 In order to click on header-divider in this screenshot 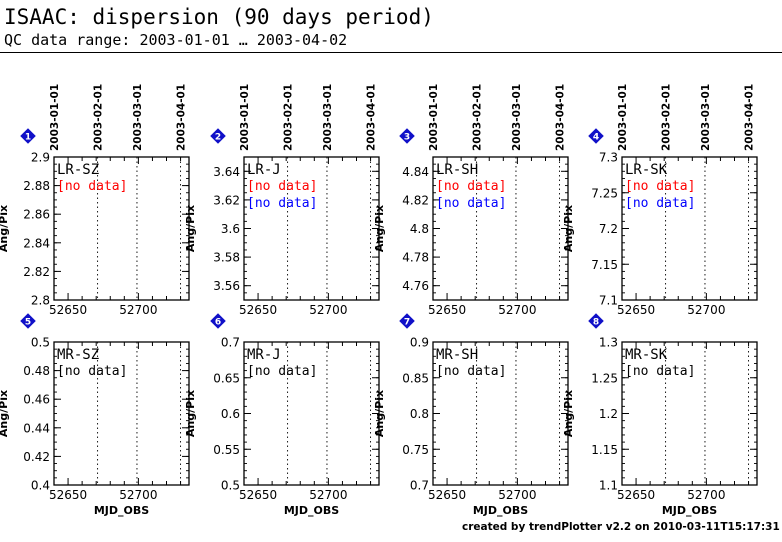, I will do `click(391, 52)`.